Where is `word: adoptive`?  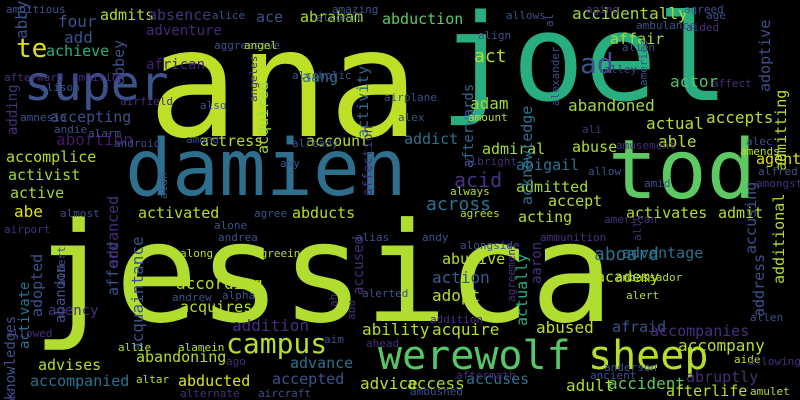
word: adoptive is located at coordinates (765, 55).